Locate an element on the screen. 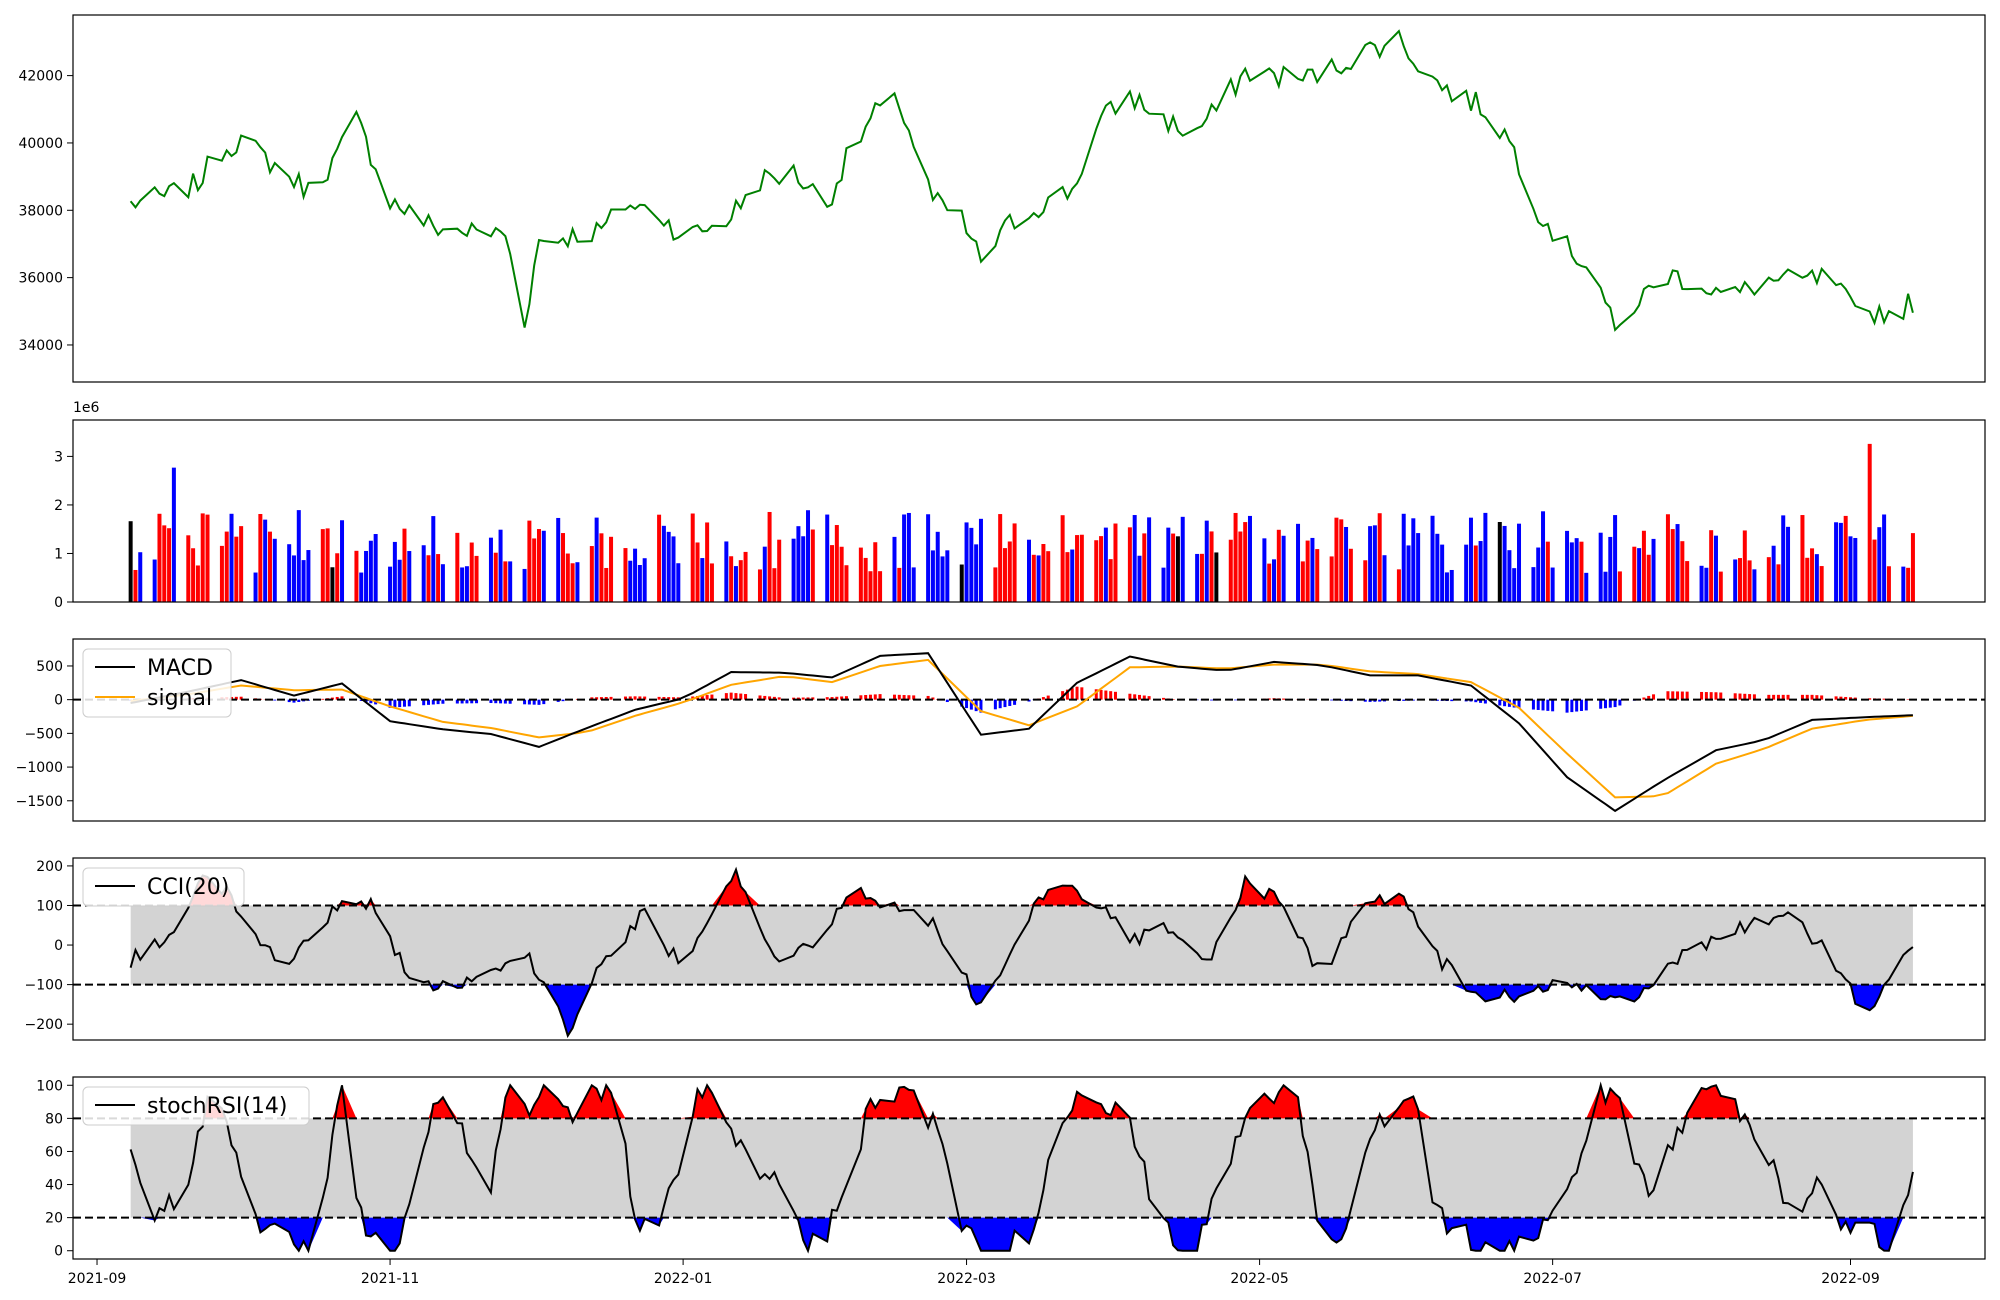  signal-line is located at coordinates (1021, 728).